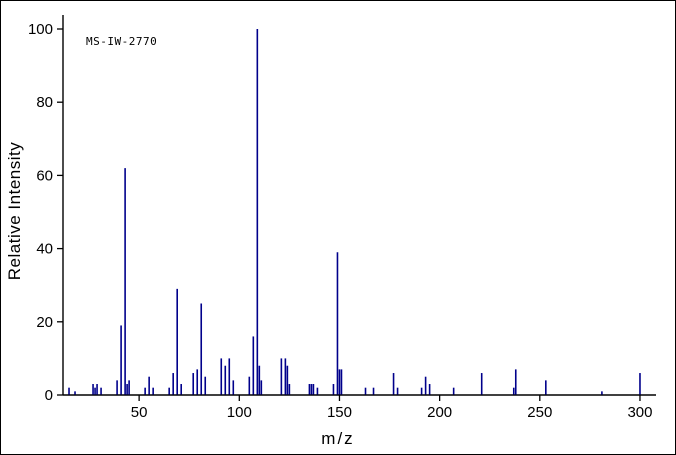 Image resolution: width=676 pixels, height=455 pixels. Describe the element at coordinates (139, 412) in the screenshot. I see `x-tick-label: 50` at that location.